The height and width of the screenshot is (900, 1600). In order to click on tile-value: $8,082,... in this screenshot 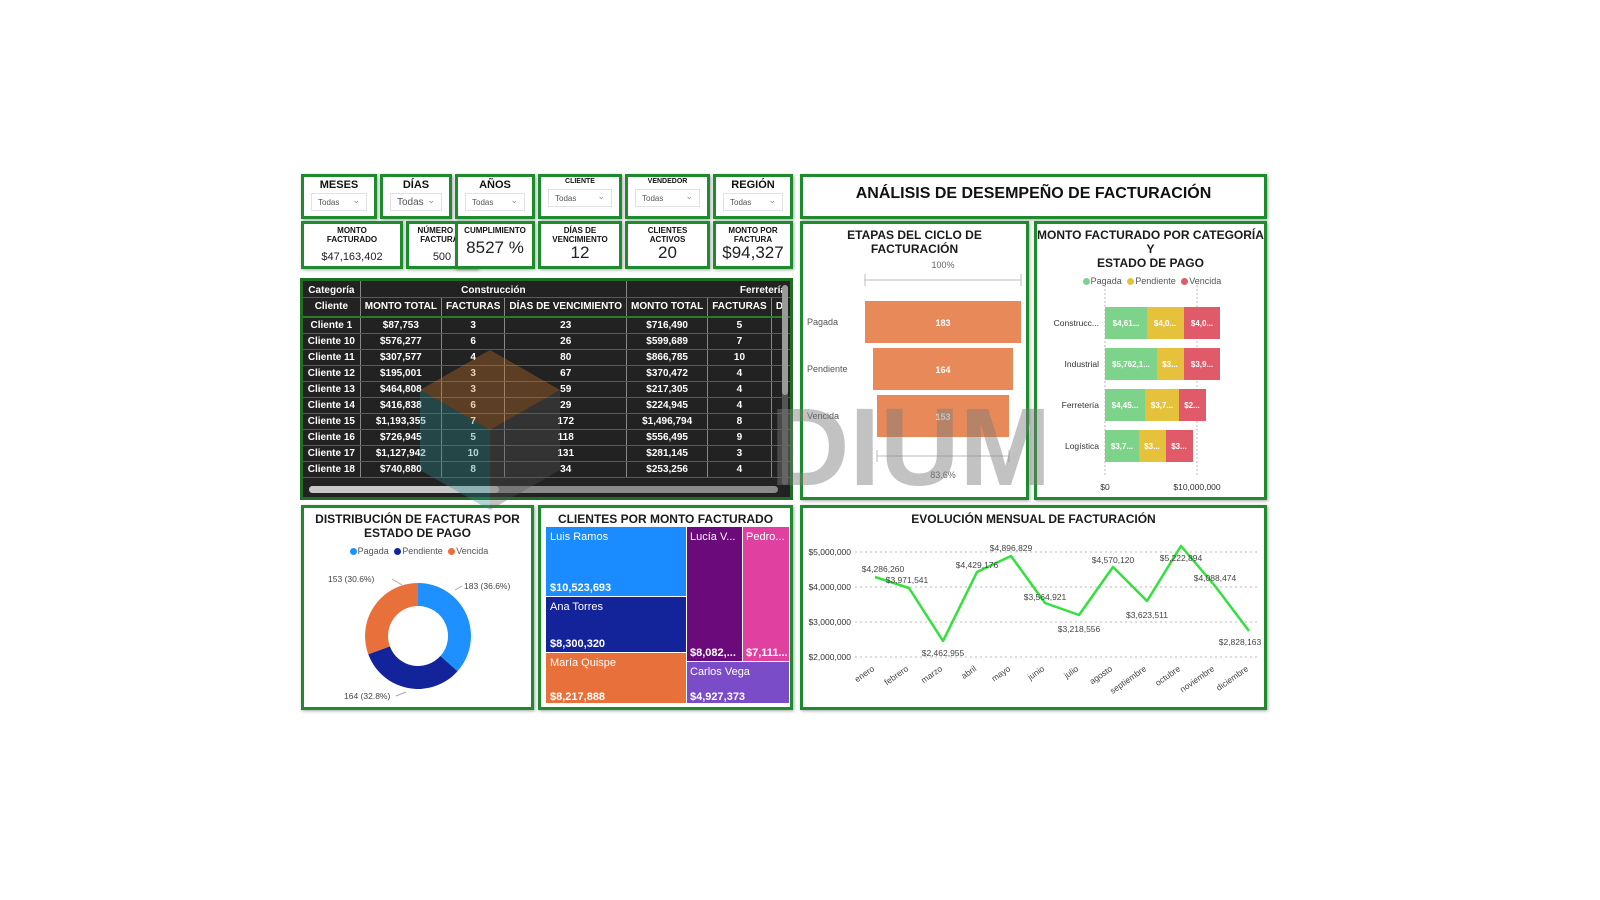, I will do `click(713, 653)`.